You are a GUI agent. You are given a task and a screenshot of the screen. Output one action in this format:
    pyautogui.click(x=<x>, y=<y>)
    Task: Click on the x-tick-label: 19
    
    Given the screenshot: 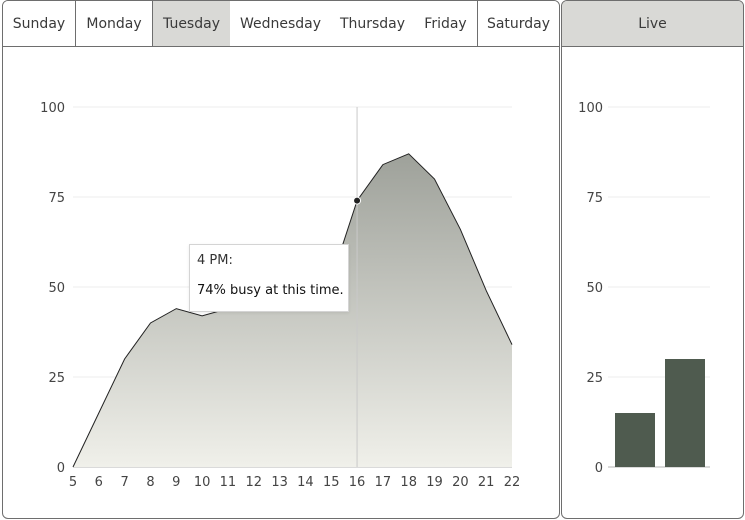 What is the action you would take?
    pyautogui.click(x=434, y=482)
    